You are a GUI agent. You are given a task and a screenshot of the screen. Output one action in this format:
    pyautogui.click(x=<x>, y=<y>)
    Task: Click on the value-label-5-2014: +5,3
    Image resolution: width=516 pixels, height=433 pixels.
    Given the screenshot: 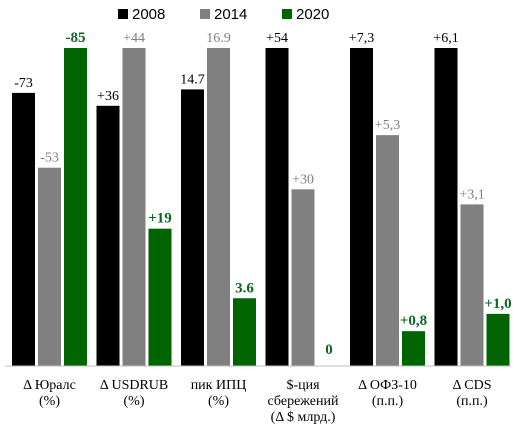 What is the action you would take?
    pyautogui.click(x=387, y=125)
    